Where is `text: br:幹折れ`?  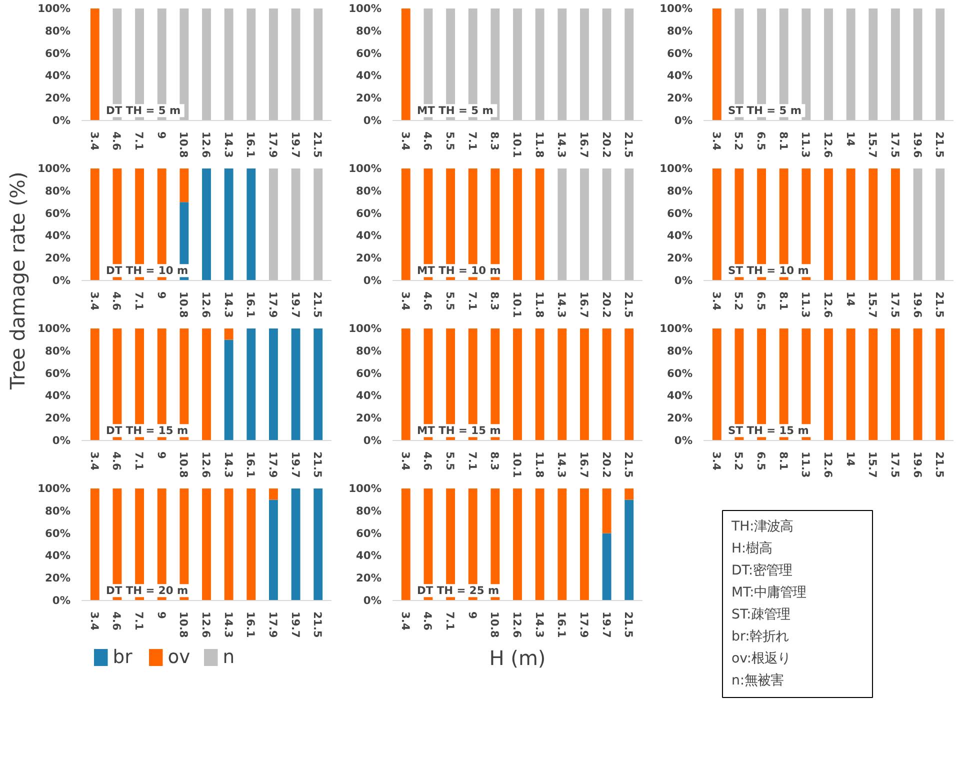 text: br:幹折れ is located at coordinates (760, 636).